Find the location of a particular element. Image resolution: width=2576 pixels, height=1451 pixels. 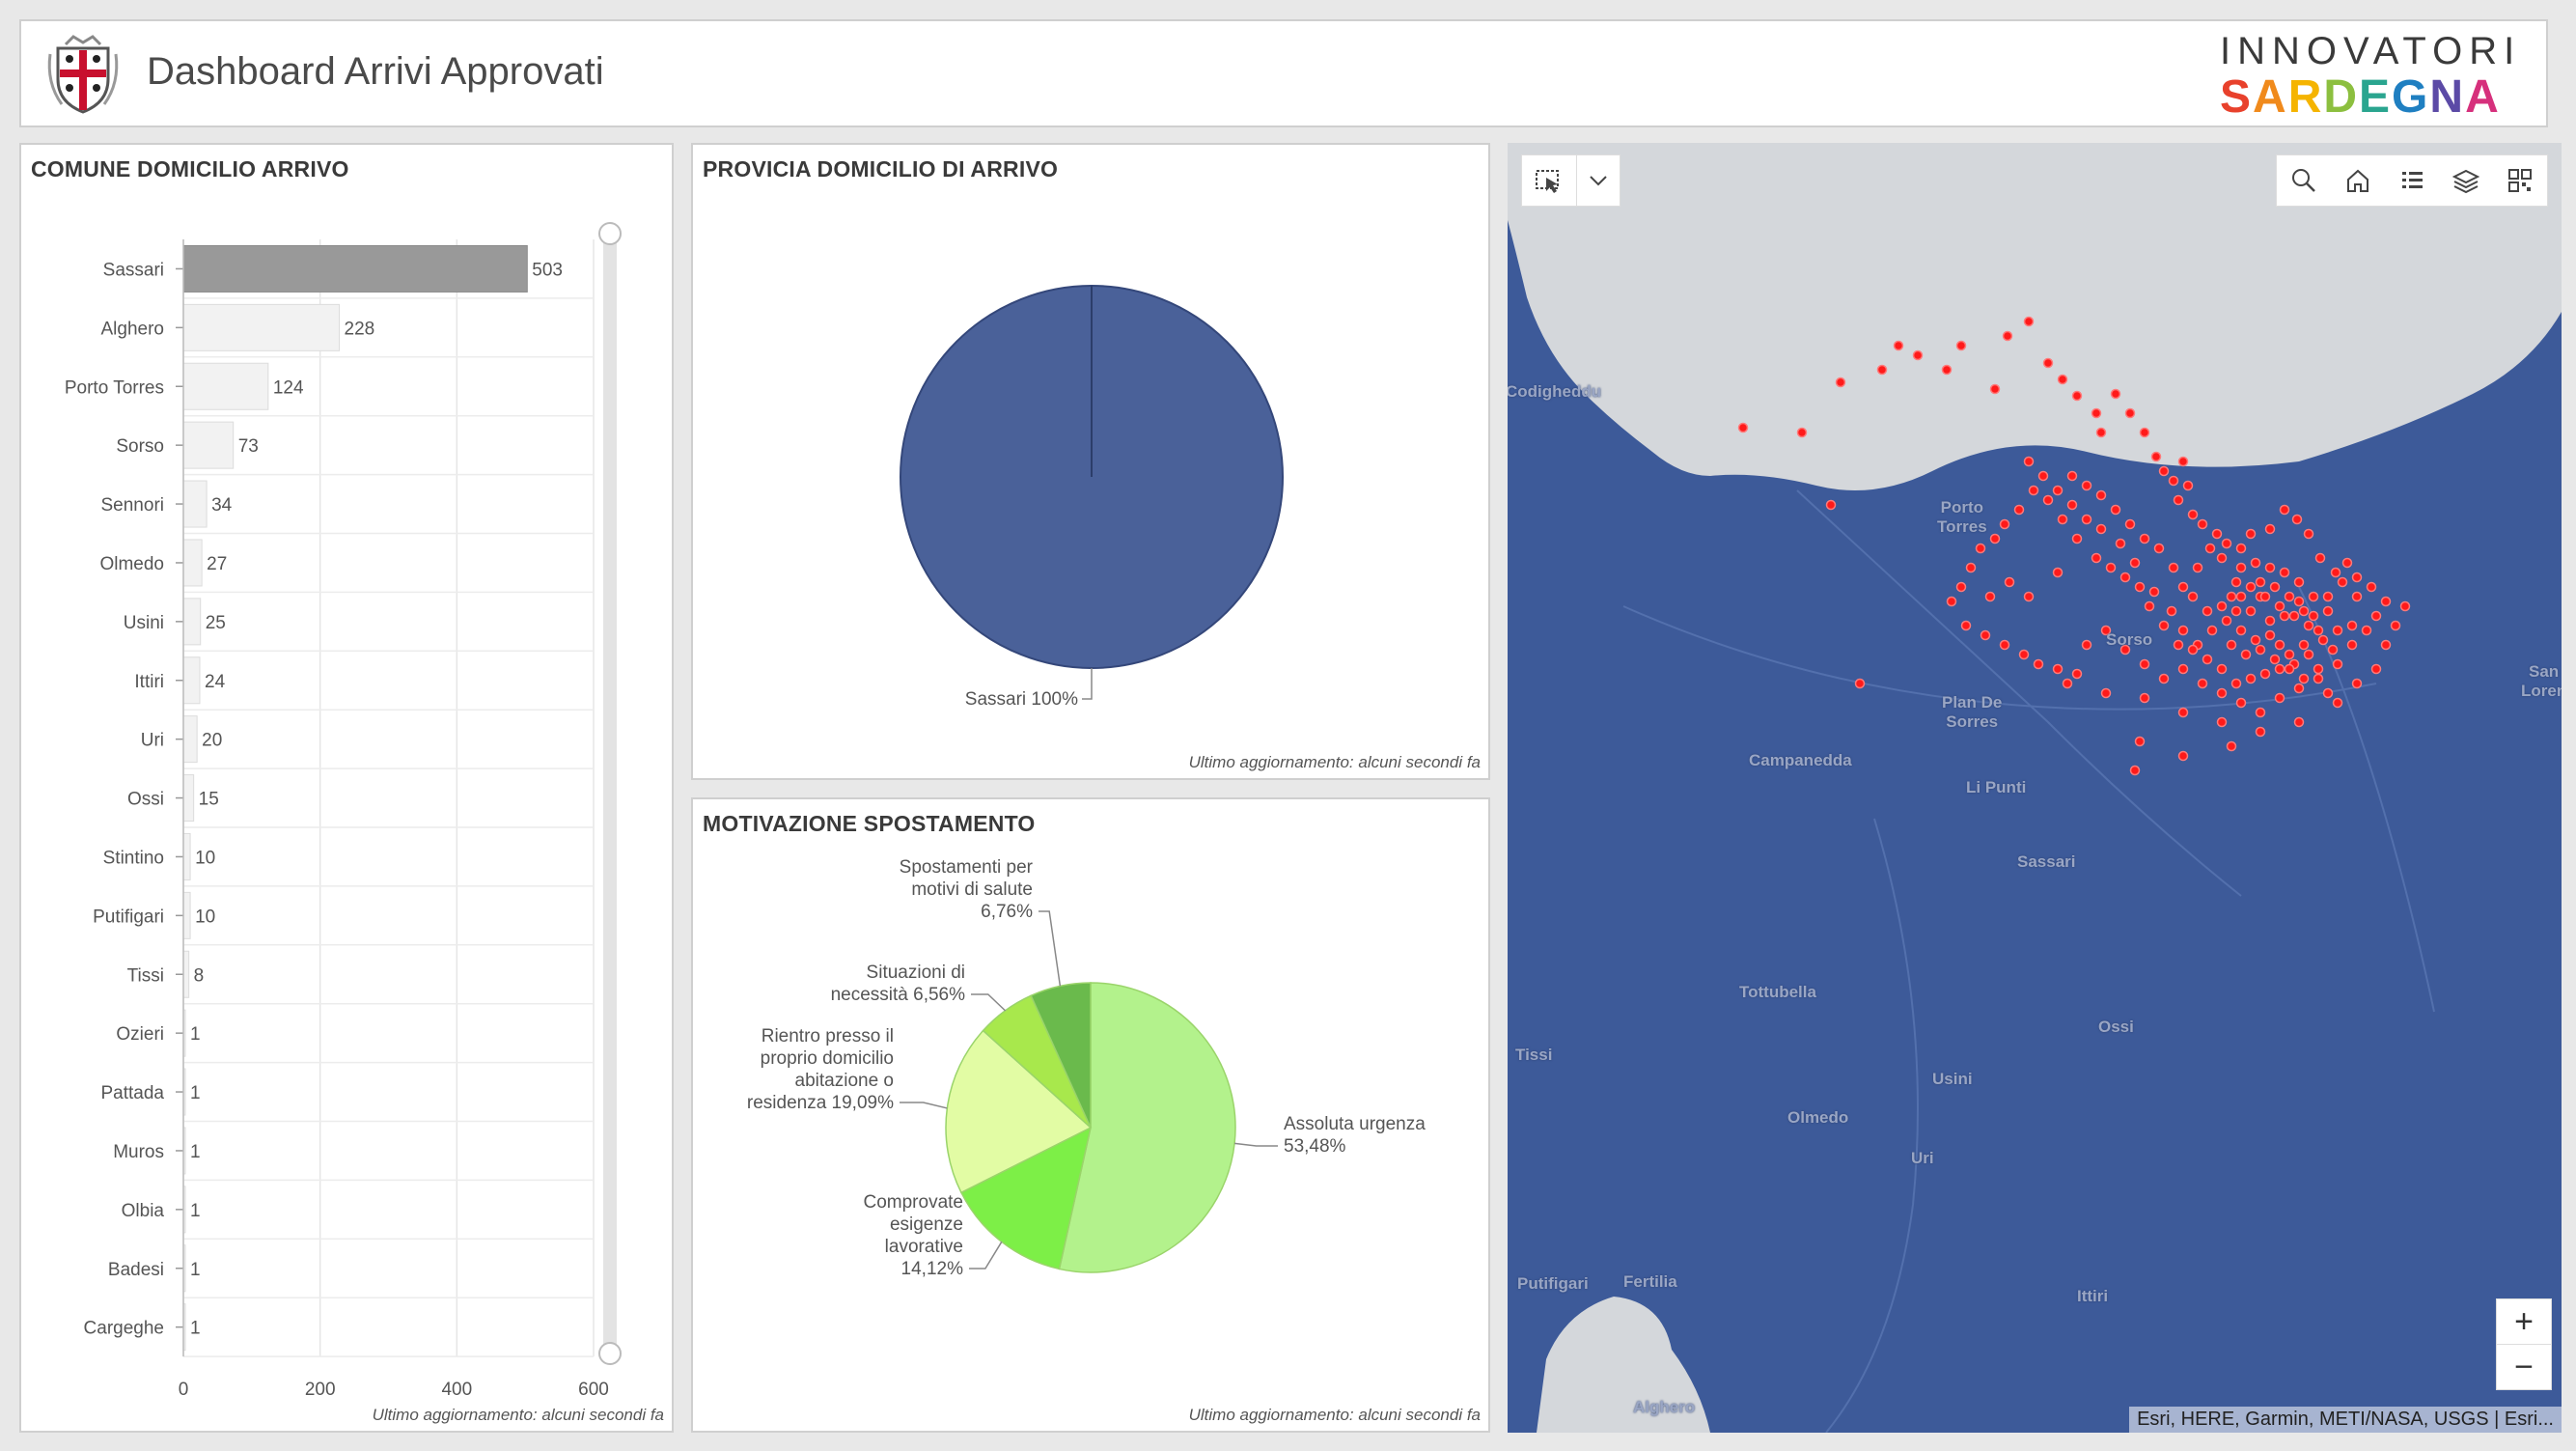

zoom-out-button: − is located at coordinates (2524, 1366).